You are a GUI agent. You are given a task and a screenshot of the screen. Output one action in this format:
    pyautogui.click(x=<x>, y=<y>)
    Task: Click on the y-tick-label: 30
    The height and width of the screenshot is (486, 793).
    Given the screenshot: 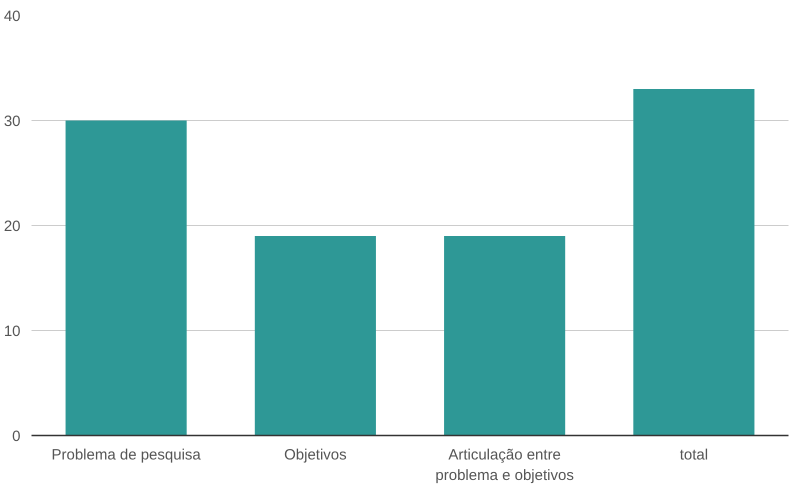 What is the action you would take?
    pyautogui.click(x=12, y=121)
    